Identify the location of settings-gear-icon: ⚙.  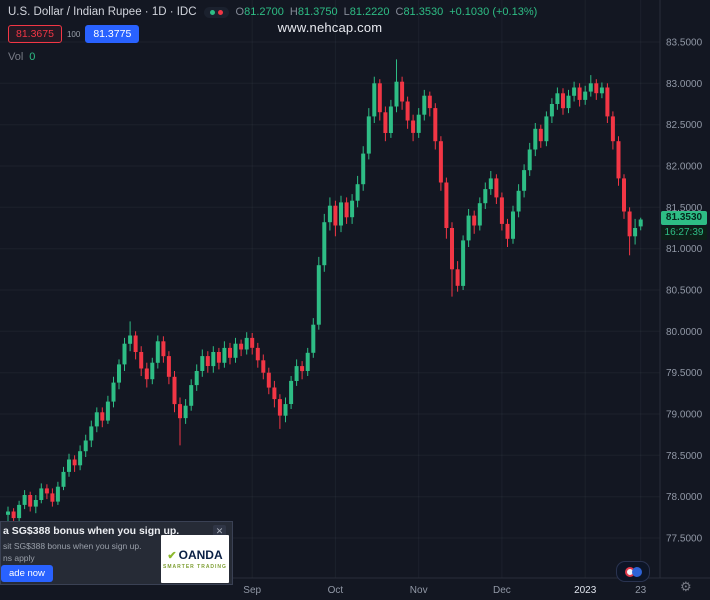
(686, 586).